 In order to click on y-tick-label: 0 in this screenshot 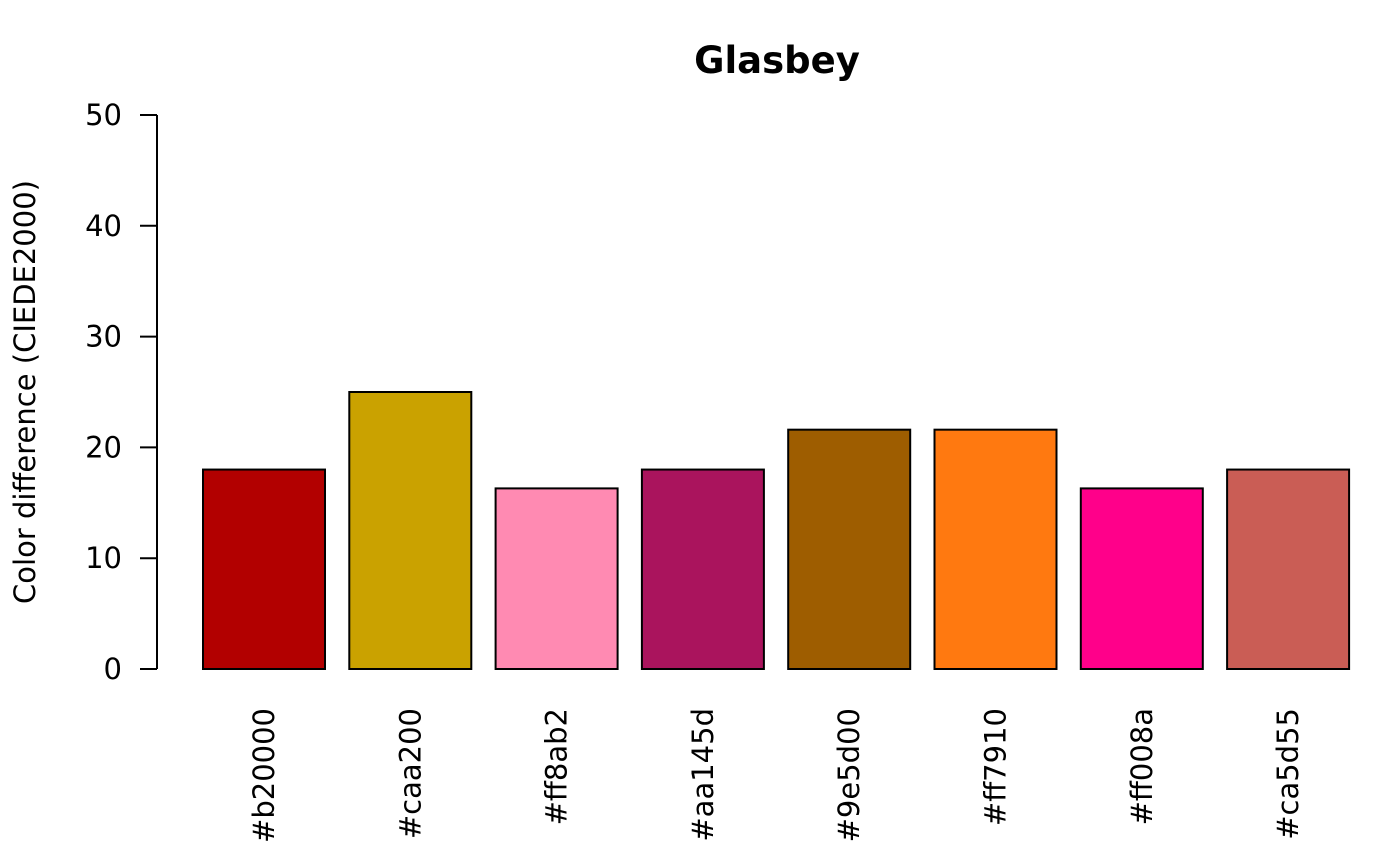, I will do `click(113, 669)`.